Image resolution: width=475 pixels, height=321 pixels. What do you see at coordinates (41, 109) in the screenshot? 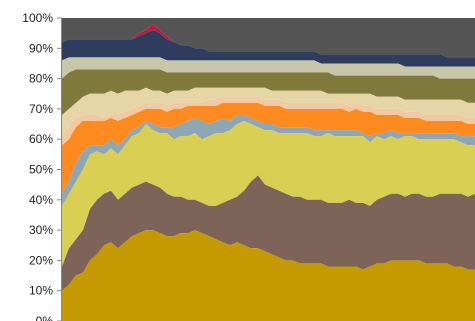
I see `y-tick-label: 70%` at bounding box center [41, 109].